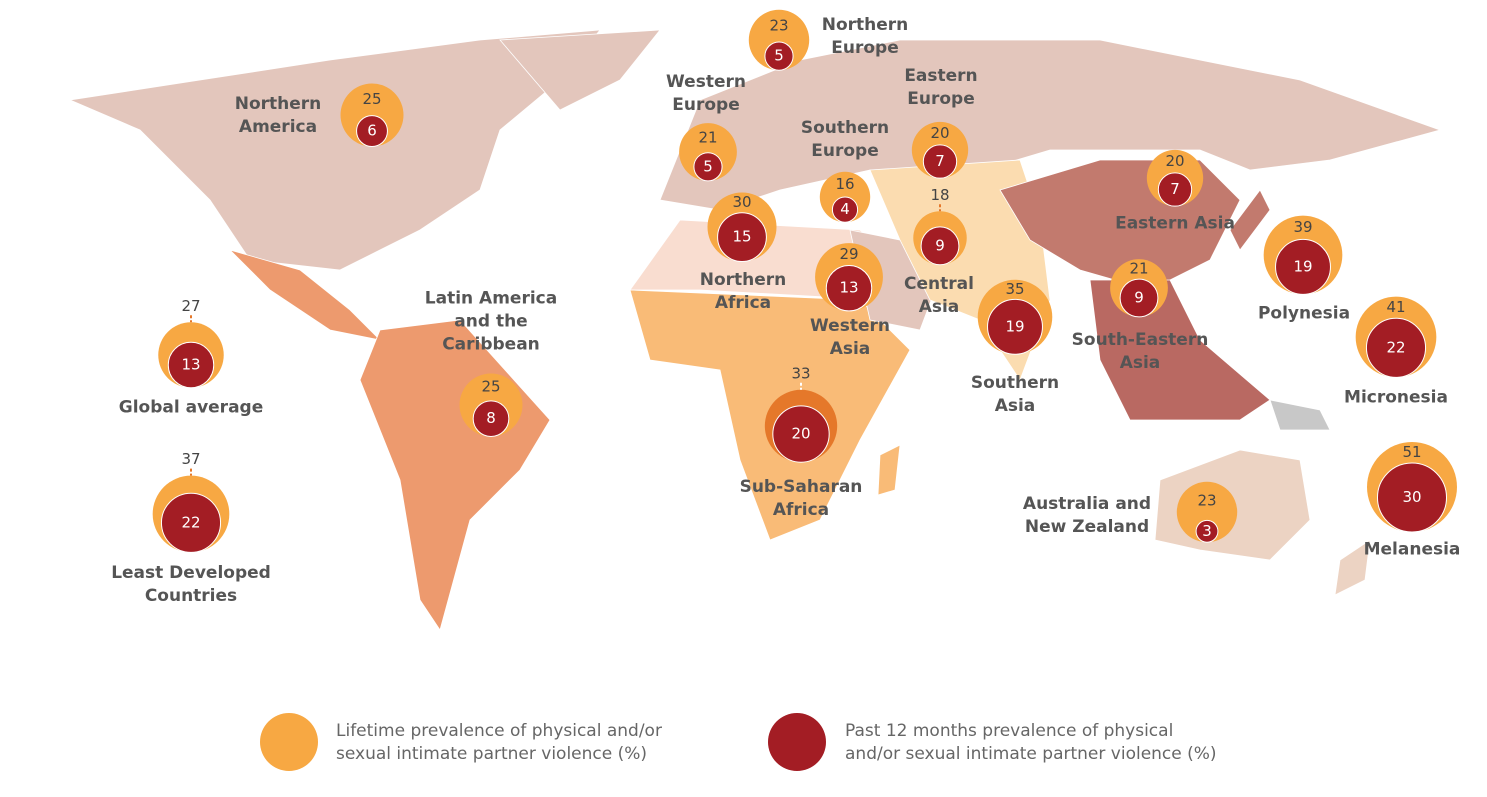  I want to click on region-label: Western Europe, so click(706, 93).